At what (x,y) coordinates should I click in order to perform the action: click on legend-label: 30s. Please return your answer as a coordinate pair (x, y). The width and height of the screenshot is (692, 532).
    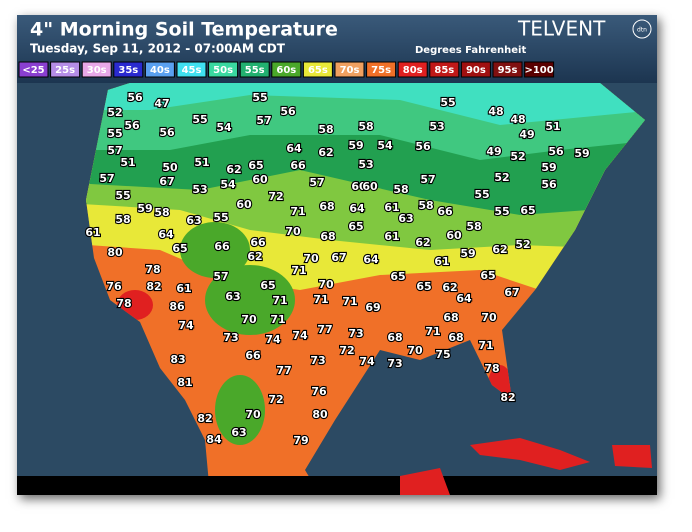
    Looking at the image, I should click on (97, 70).